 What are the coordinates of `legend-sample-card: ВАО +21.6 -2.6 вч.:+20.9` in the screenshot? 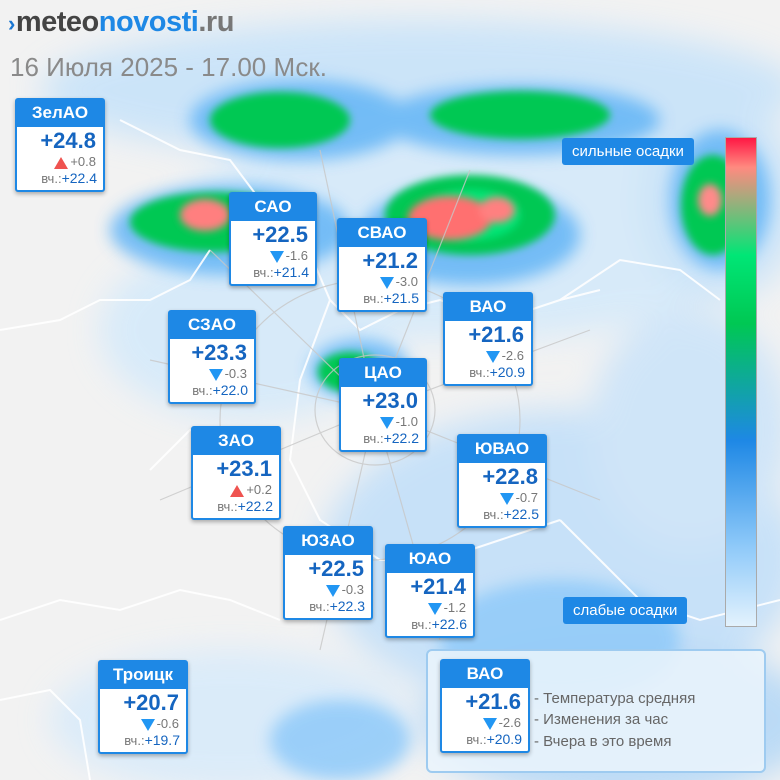 It's located at (485, 706).